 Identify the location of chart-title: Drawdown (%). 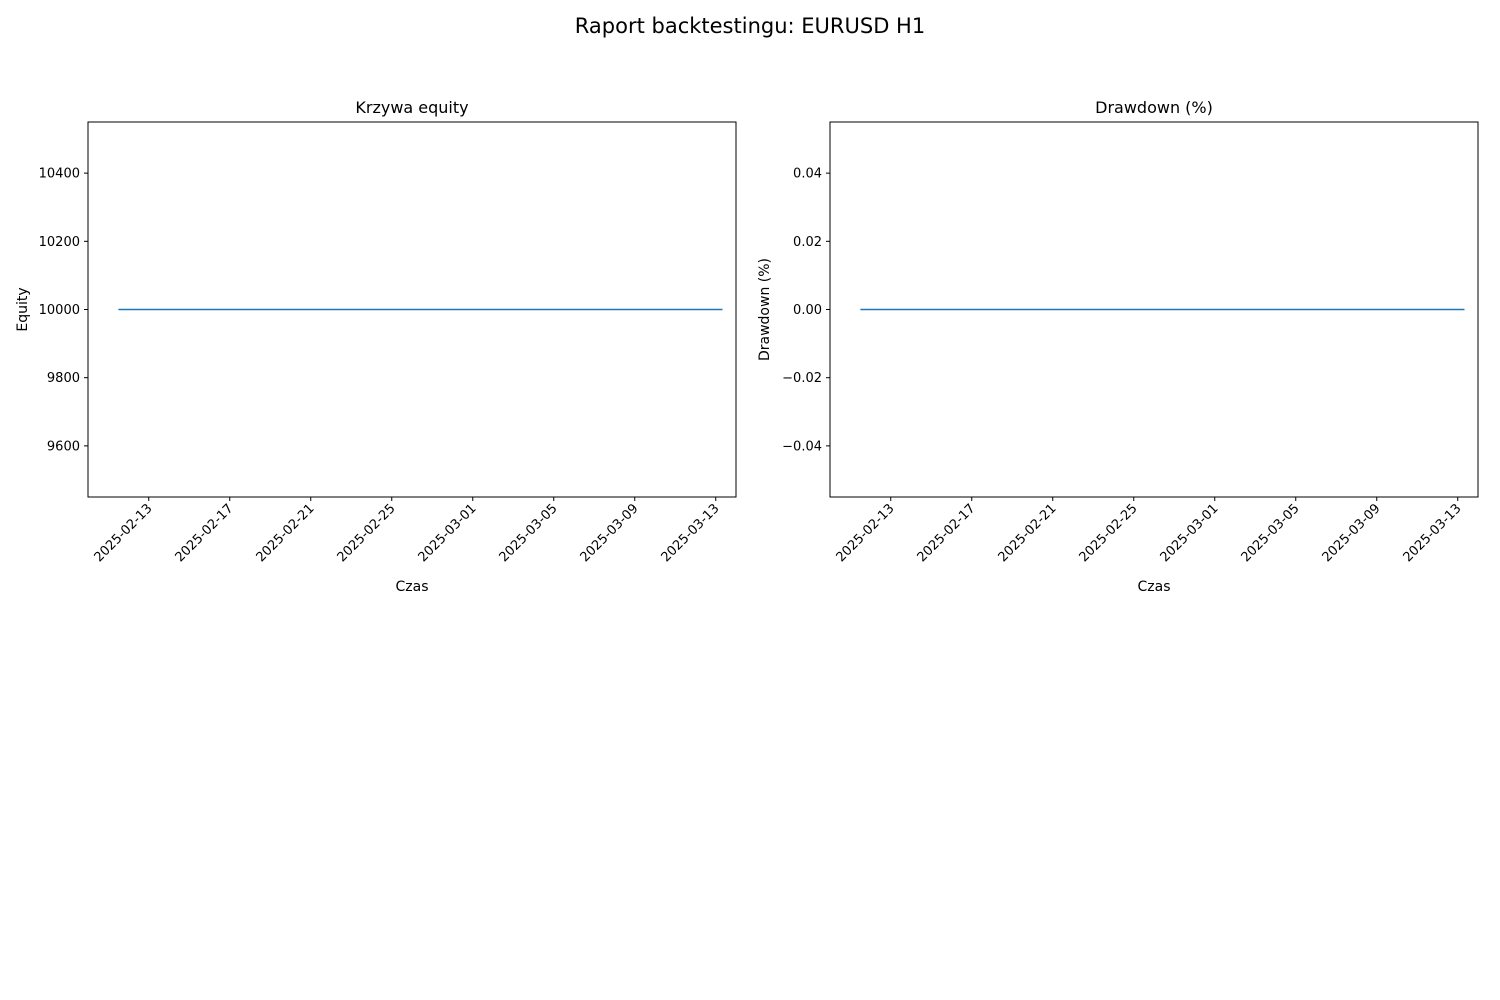
(1154, 107).